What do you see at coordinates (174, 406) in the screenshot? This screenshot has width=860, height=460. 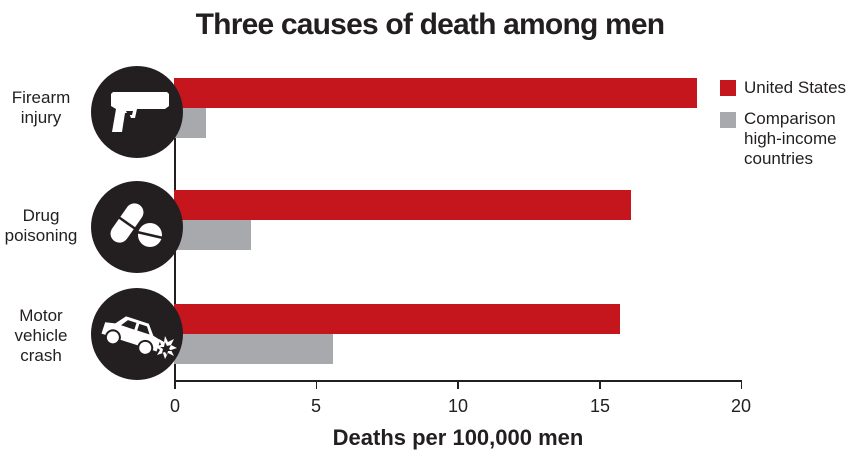 I see `x-tick-label-0: 0` at bounding box center [174, 406].